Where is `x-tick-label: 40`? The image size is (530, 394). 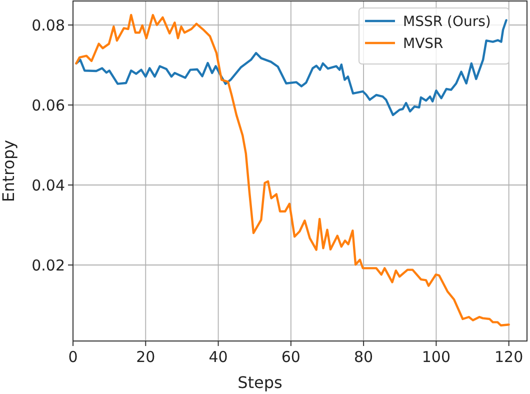
x-tick-label: 40 is located at coordinates (218, 357).